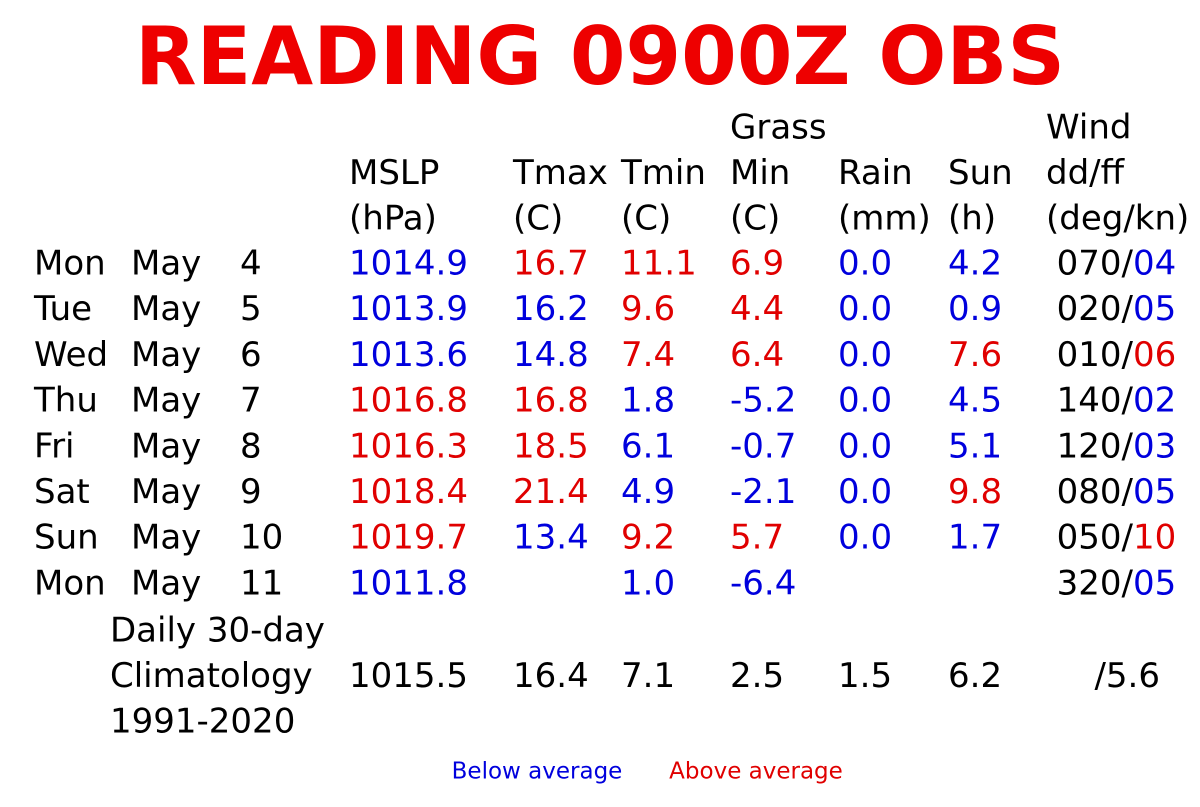  I want to click on title: READING 0900Z OBS, so click(600, 56).